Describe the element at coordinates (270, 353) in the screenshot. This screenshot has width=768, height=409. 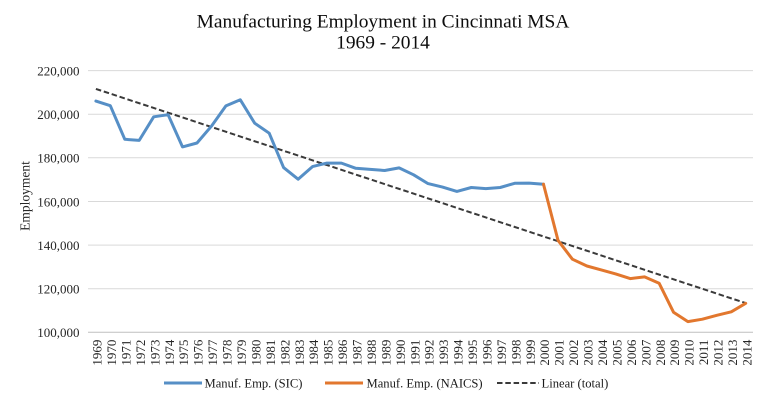
I see `svg-text: 1981` at that location.